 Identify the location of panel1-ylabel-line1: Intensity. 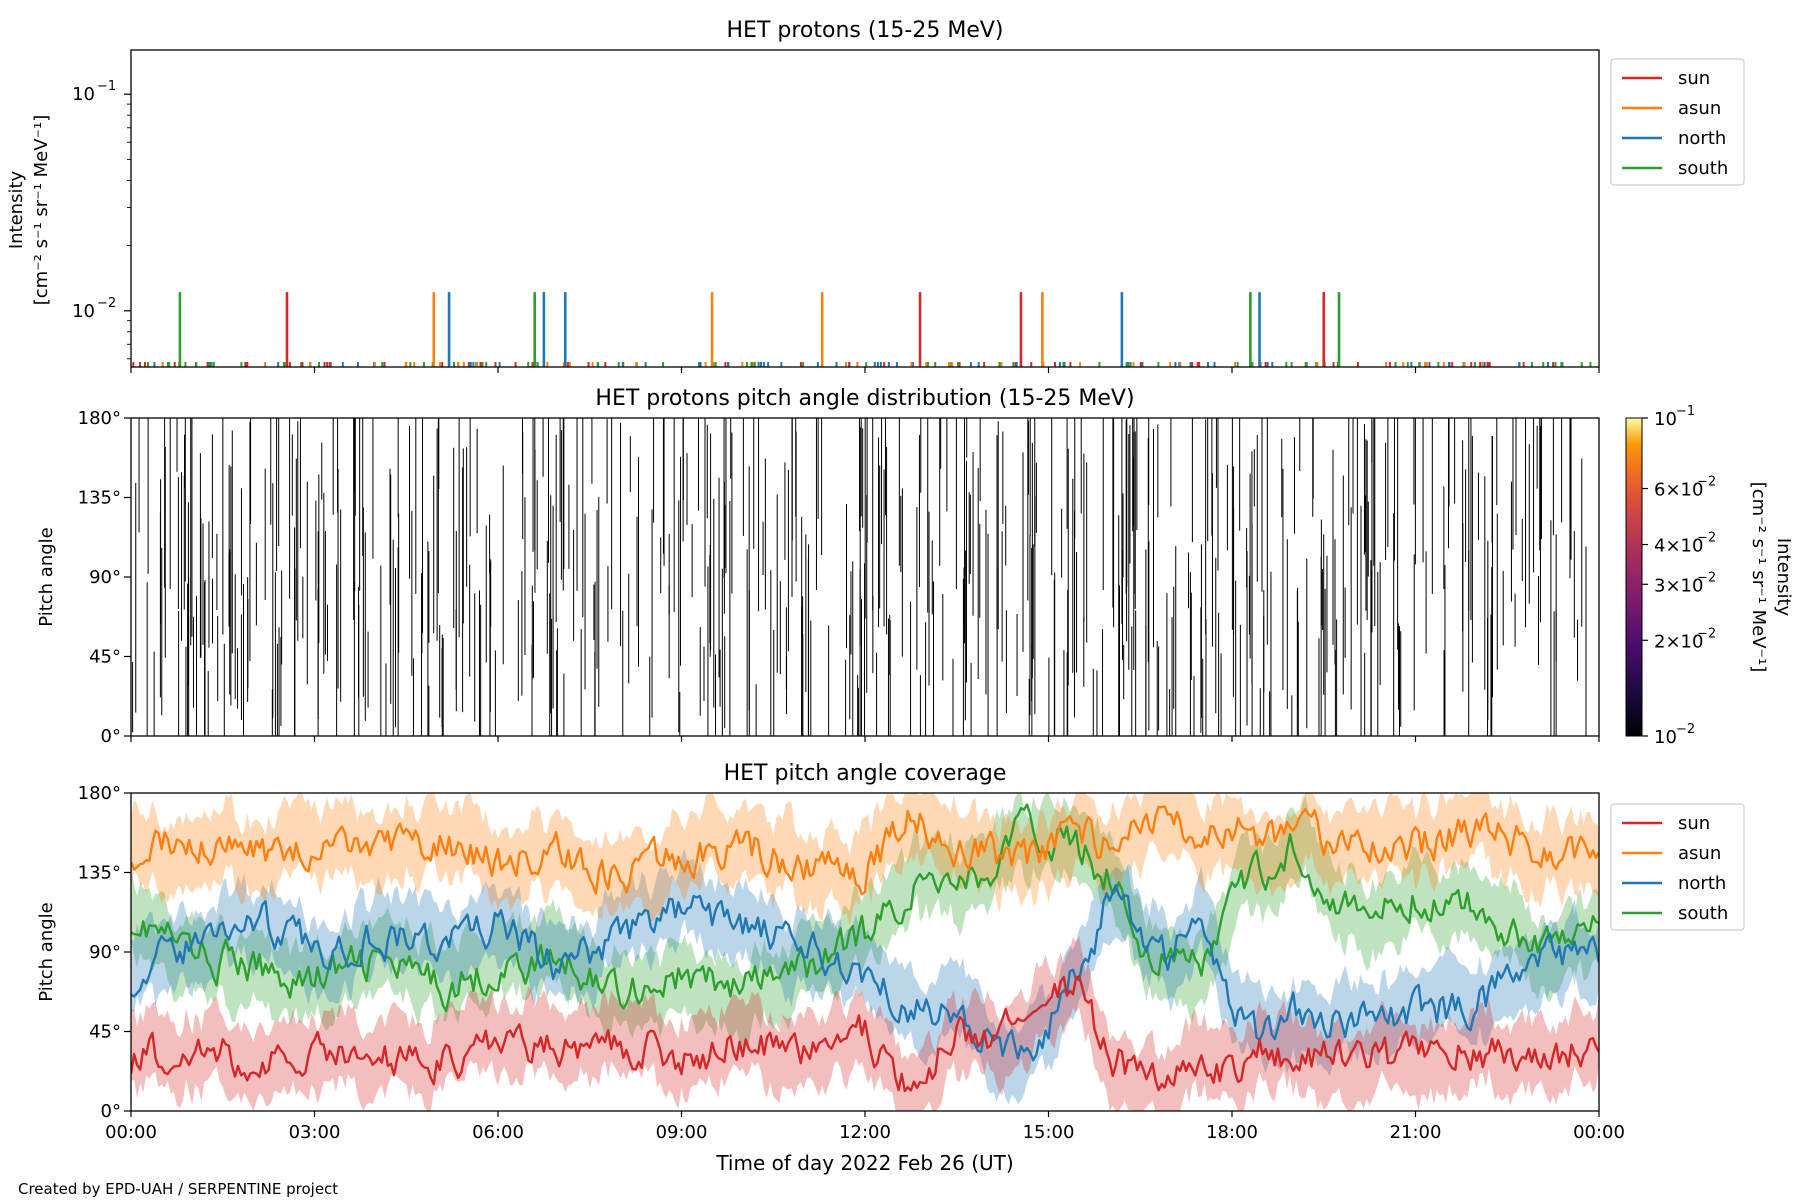
(16, 209).